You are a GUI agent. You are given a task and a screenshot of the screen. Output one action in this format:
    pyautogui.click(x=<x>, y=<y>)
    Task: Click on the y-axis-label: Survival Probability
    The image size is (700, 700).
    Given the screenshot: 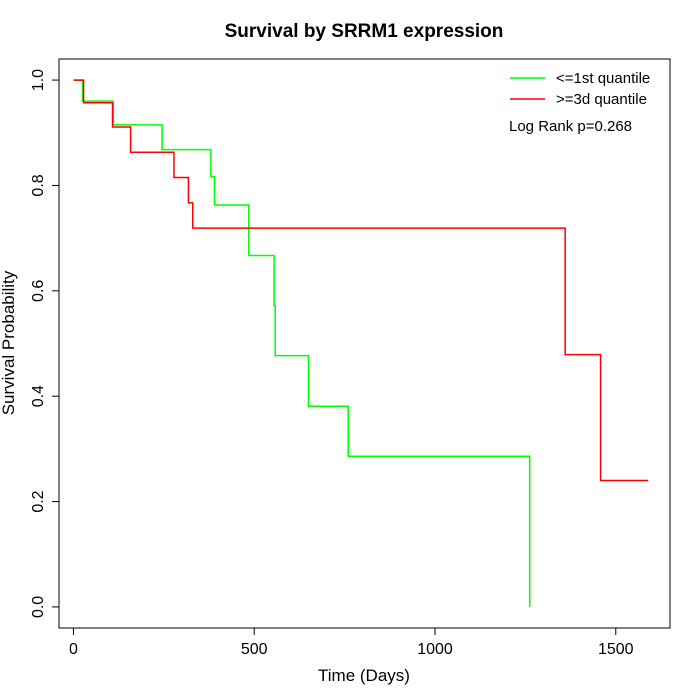 What is the action you would take?
    pyautogui.click(x=9, y=342)
    